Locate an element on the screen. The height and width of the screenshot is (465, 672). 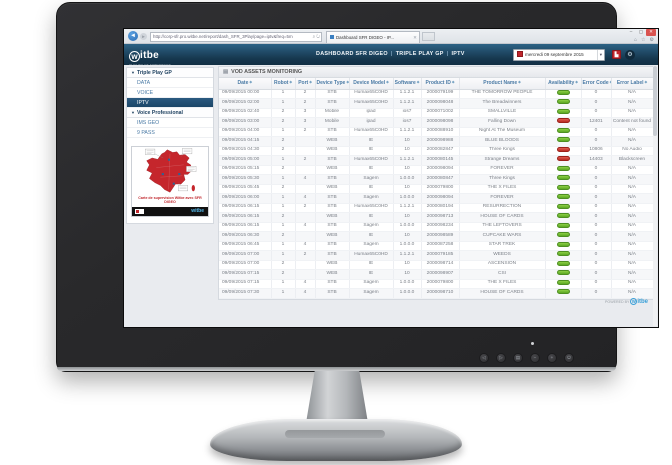
monitor-plus-button: + is located at coordinates (552, 358).